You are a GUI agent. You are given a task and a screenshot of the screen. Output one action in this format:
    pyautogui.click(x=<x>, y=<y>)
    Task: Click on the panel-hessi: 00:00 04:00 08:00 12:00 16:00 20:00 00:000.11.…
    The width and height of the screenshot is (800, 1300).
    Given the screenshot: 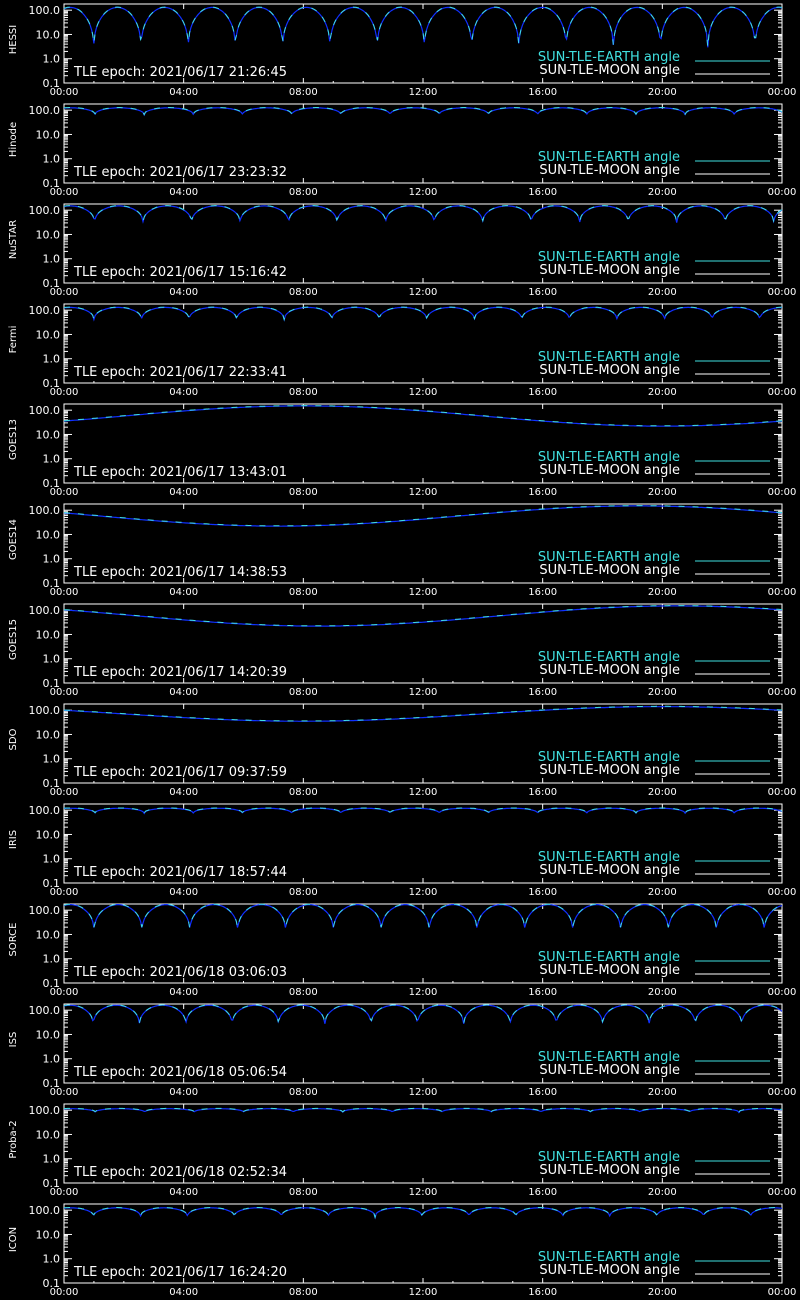 What is the action you would take?
    pyautogui.click(x=402, y=50)
    